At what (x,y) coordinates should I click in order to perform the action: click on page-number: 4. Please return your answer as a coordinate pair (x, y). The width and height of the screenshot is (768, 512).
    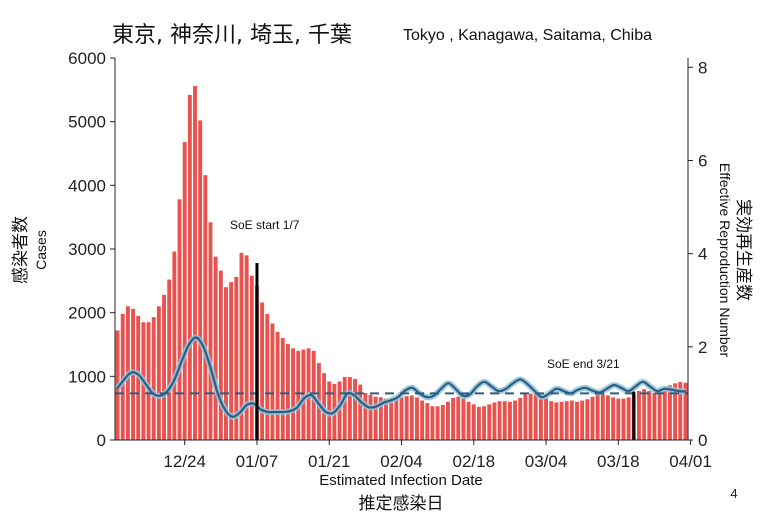
    Looking at the image, I should click on (733, 493).